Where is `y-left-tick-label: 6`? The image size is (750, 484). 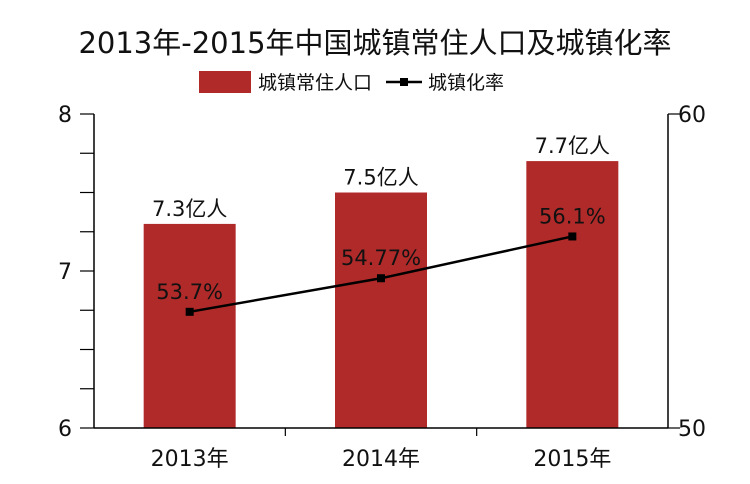 y-left-tick-label: 6 is located at coordinates (65, 429).